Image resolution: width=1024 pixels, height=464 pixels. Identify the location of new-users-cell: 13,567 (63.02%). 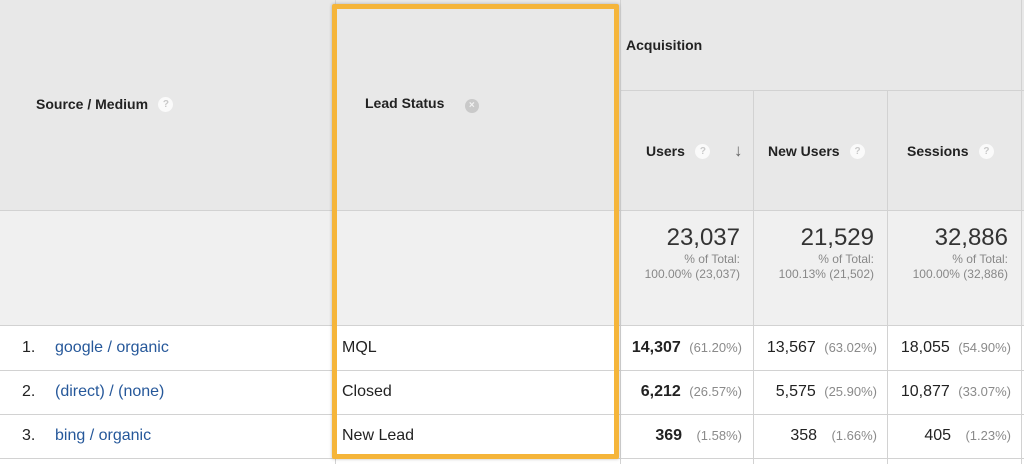
(815, 348).